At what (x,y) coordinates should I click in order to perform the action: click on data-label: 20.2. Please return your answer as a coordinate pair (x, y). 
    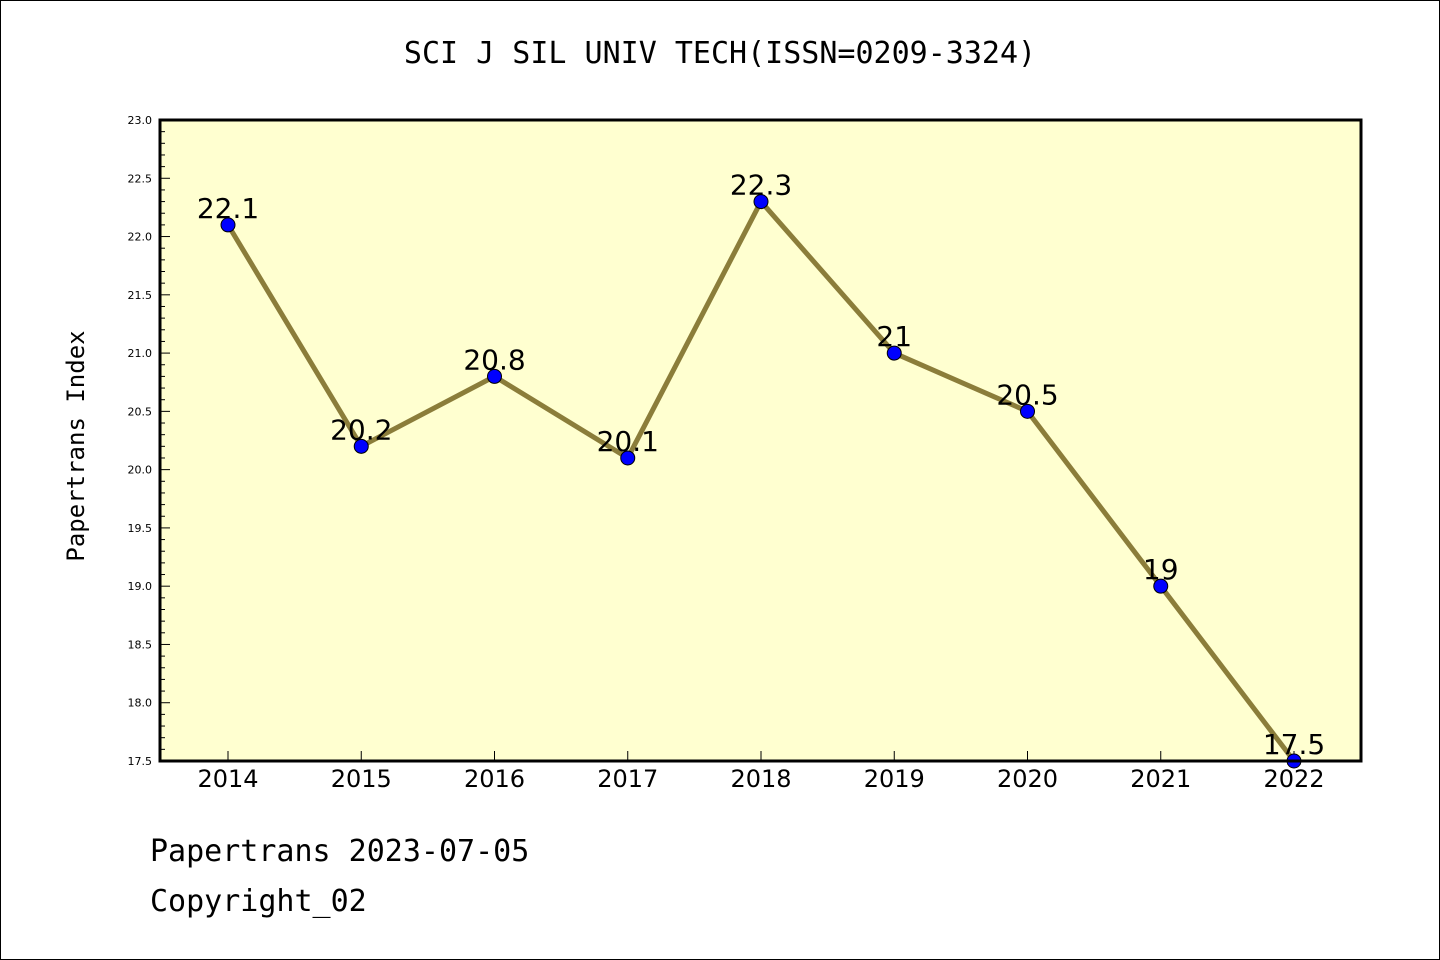
    Looking at the image, I should click on (361, 429).